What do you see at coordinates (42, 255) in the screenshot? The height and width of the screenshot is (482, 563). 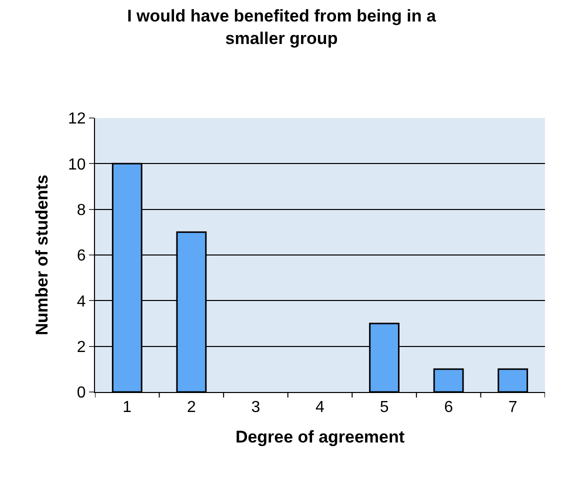 I see `y-axis-title: Number of students` at bounding box center [42, 255].